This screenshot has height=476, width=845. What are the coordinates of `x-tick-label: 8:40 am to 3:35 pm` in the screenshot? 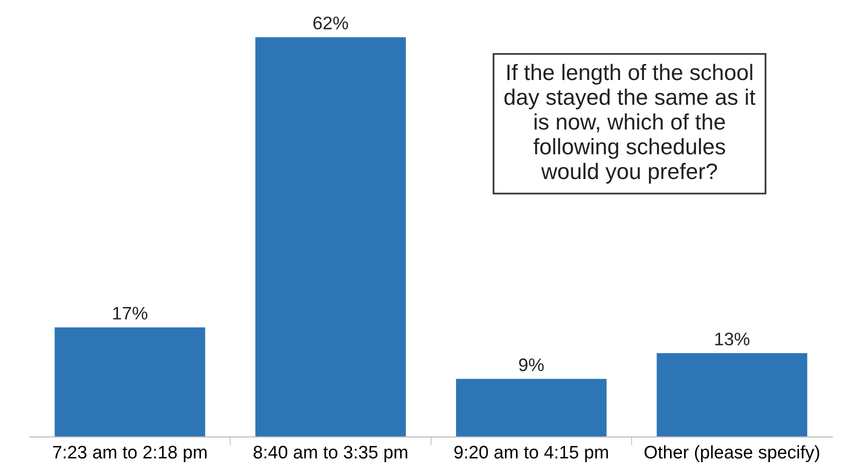 It's located at (331, 454).